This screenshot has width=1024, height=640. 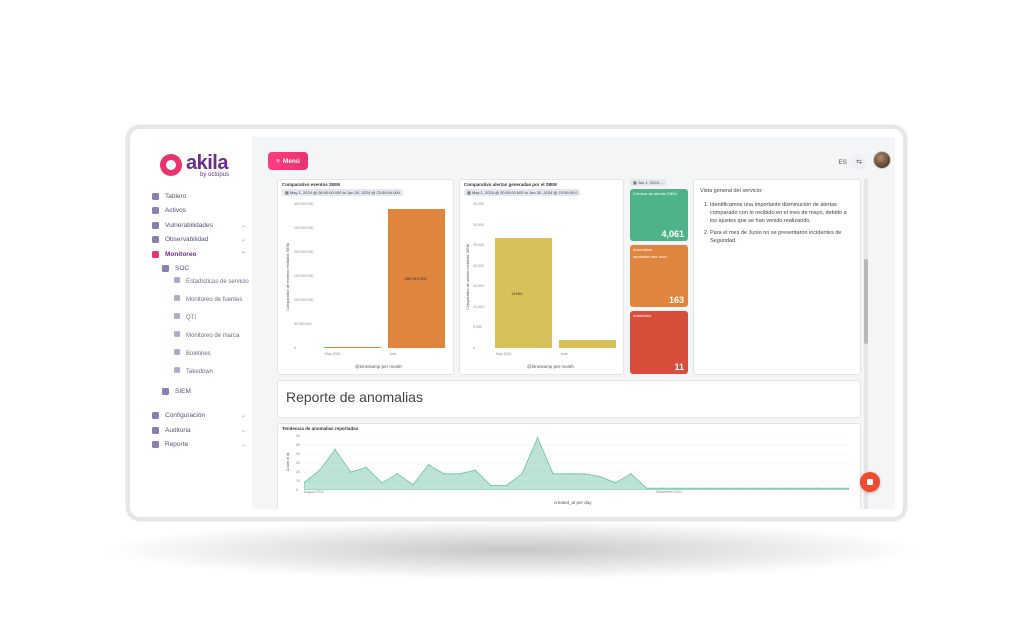 I want to click on sidebar-item-soc: SOC, so click(x=207, y=269).